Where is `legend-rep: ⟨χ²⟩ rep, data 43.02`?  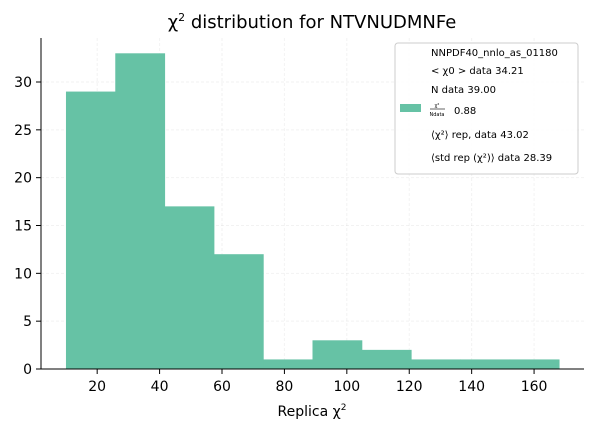 legend-rep: ⟨χ²⟩ rep, data 43.02 is located at coordinates (480, 135).